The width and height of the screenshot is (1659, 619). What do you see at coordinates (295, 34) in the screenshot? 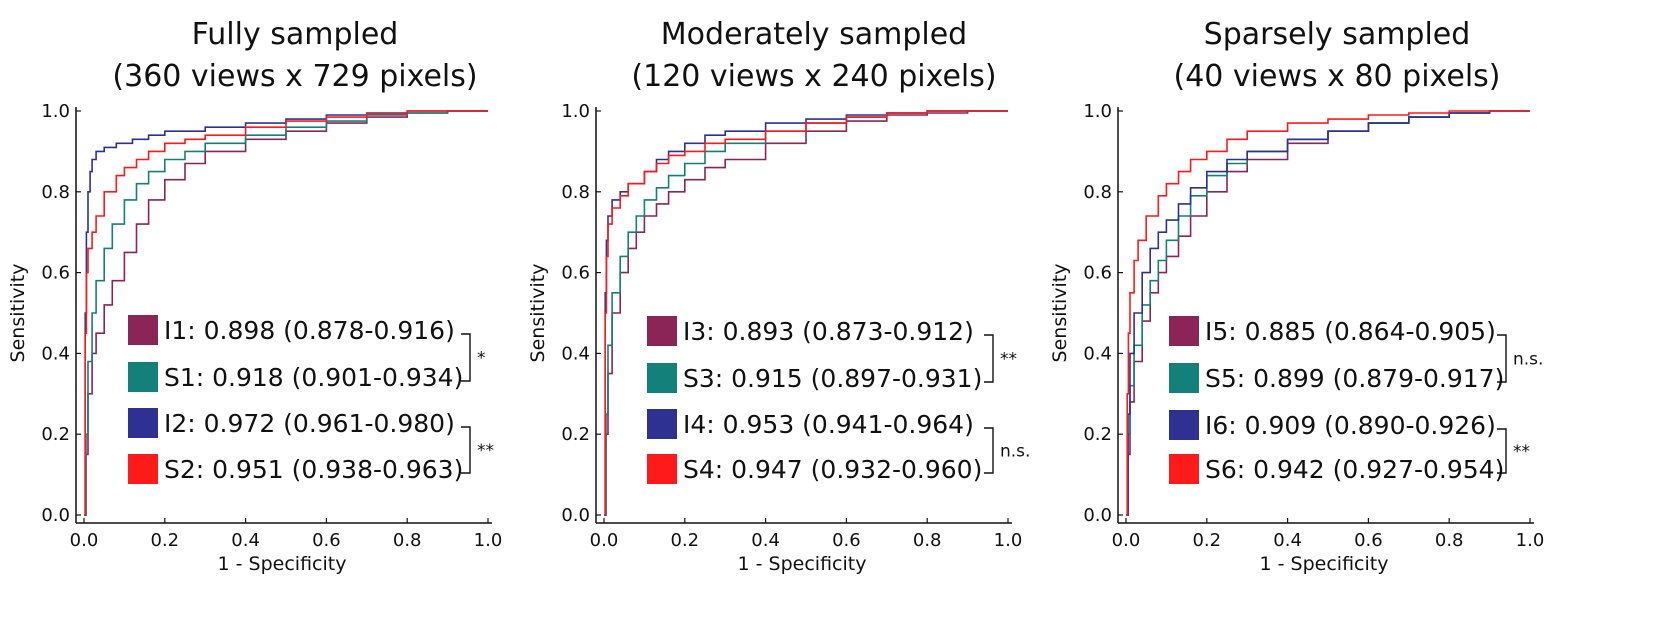
I see `panel-1-title-line1: Fully sampled` at bounding box center [295, 34].